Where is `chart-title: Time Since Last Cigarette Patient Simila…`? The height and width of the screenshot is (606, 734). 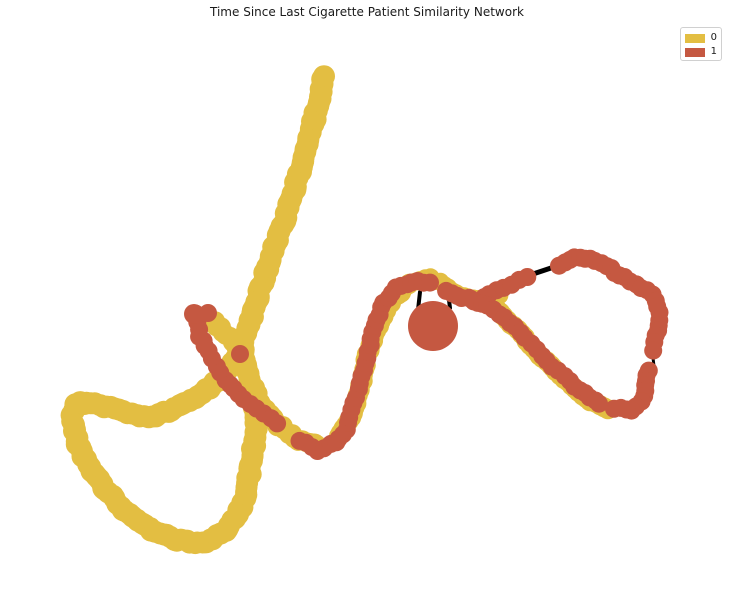 chart-title: Time Since Last Cigarette Patient Simila… is located at coordinates (367, 12).